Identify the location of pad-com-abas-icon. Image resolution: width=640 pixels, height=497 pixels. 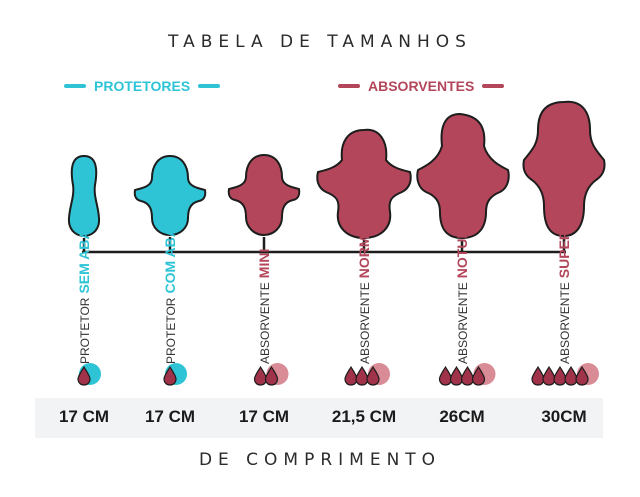
(170, 195).